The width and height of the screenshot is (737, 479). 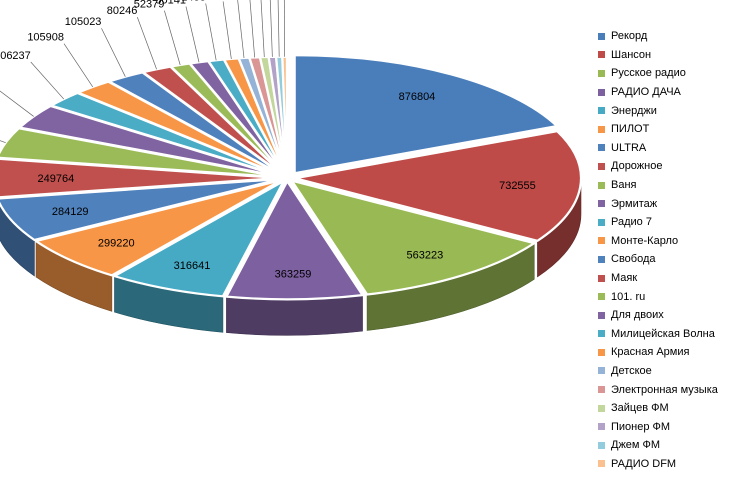 I want to click on data-label: 105908, so click(x=45, y=38).